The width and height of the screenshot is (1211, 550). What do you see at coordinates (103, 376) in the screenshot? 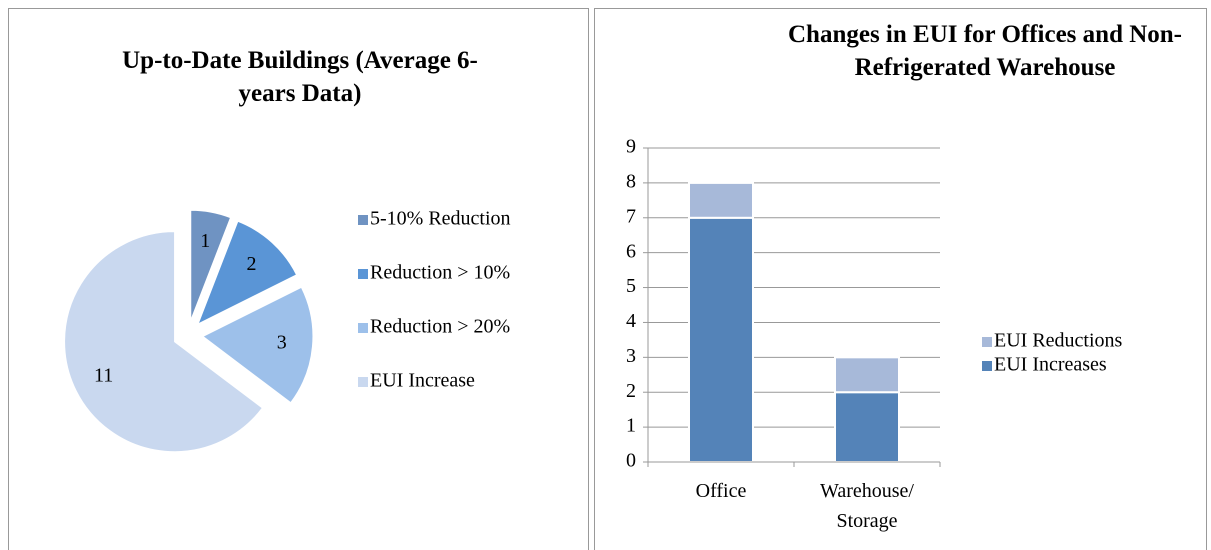
I see `data-label: 11` at bounding box center [103, 376].